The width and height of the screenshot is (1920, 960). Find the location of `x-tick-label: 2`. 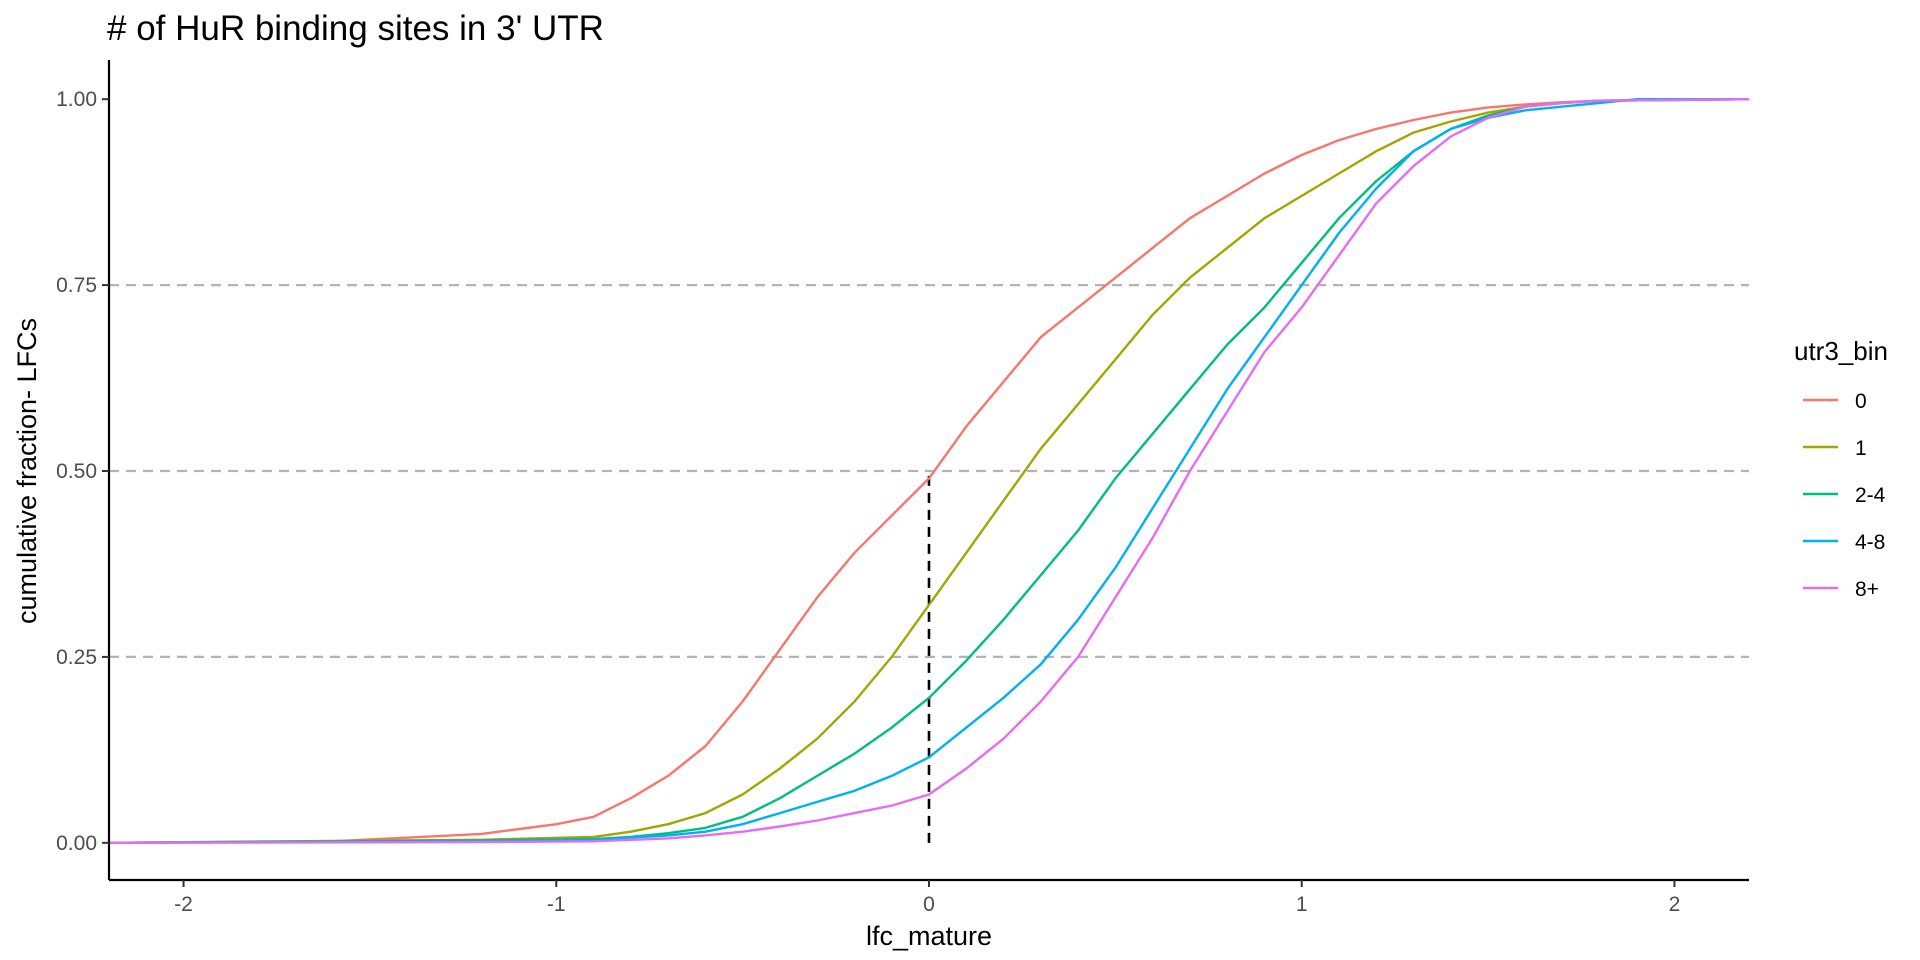

x-tick-label: 2 is located at coordinates (1675, 904).